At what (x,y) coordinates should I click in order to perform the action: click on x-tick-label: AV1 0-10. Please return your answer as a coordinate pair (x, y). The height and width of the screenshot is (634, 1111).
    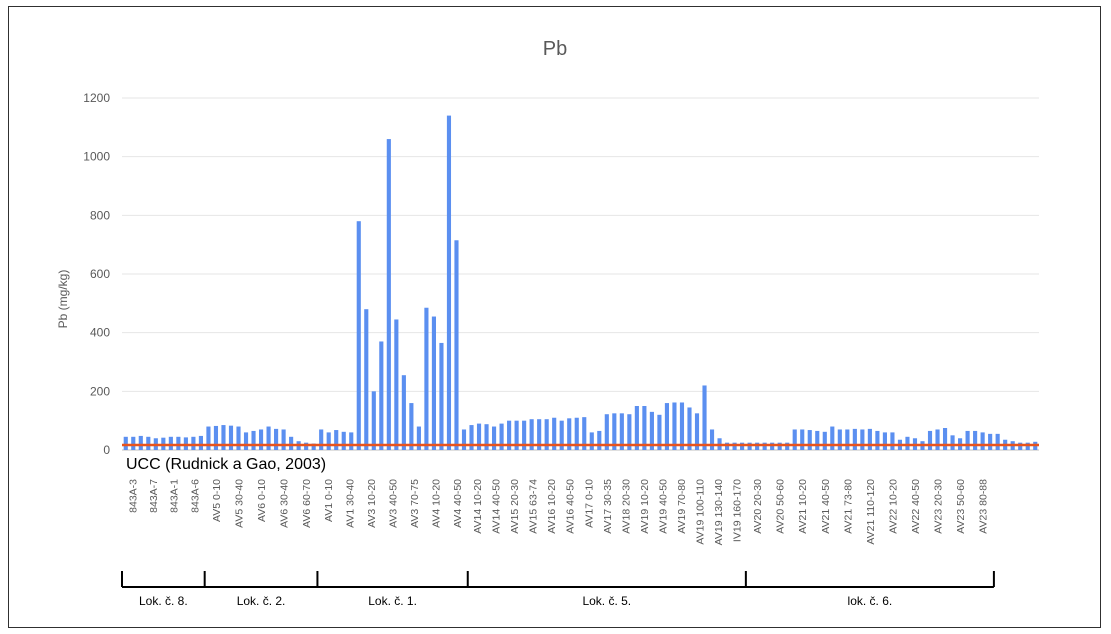
    Looking at the image, I should click on (329, 500).